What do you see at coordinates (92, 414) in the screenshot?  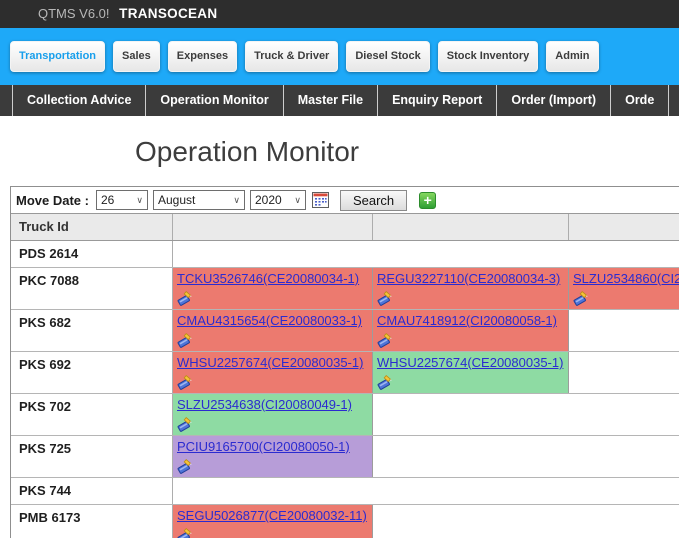 I see `truck-id-cell: PKS 702` at bounding box center [92, 414].